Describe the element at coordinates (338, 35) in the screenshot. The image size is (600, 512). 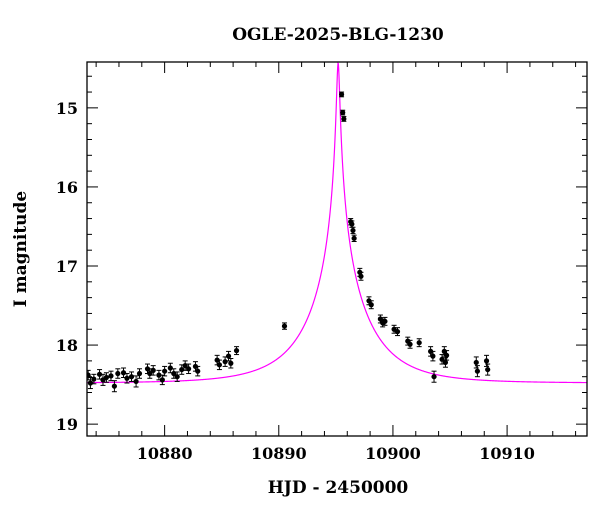
I see `chart-title: OGLE-2025-BLG-1230` at that location.